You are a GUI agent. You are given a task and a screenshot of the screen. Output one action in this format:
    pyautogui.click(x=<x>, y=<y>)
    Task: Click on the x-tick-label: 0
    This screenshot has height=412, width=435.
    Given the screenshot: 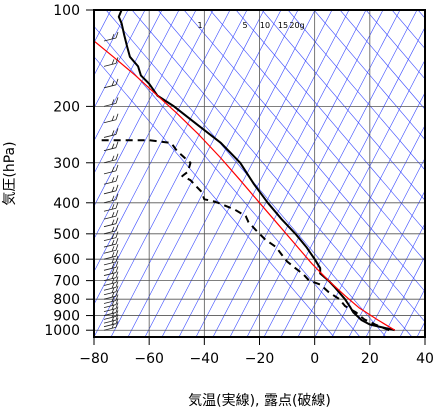 What is the action you would take?
    pyautogui.click(x=314, y=359)
    